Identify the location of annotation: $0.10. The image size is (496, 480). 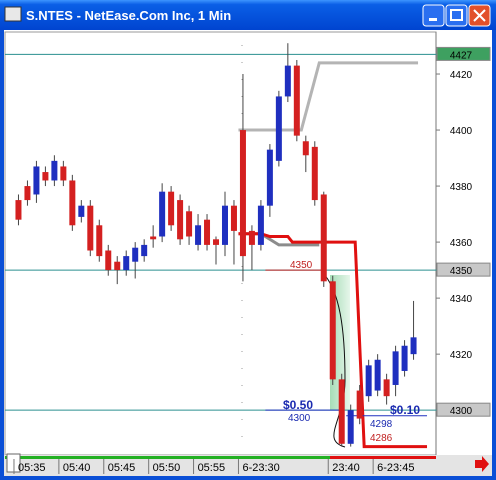
(405, 410).